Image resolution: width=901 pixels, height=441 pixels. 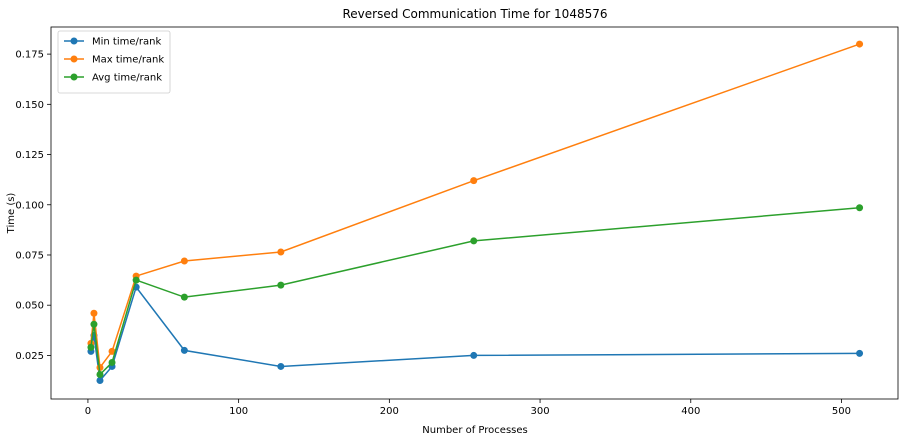 What do you see at coordinates (126, 42) in the screenshot?
I see `legend-label: Min time/rank` at bounding box center [126, 42].